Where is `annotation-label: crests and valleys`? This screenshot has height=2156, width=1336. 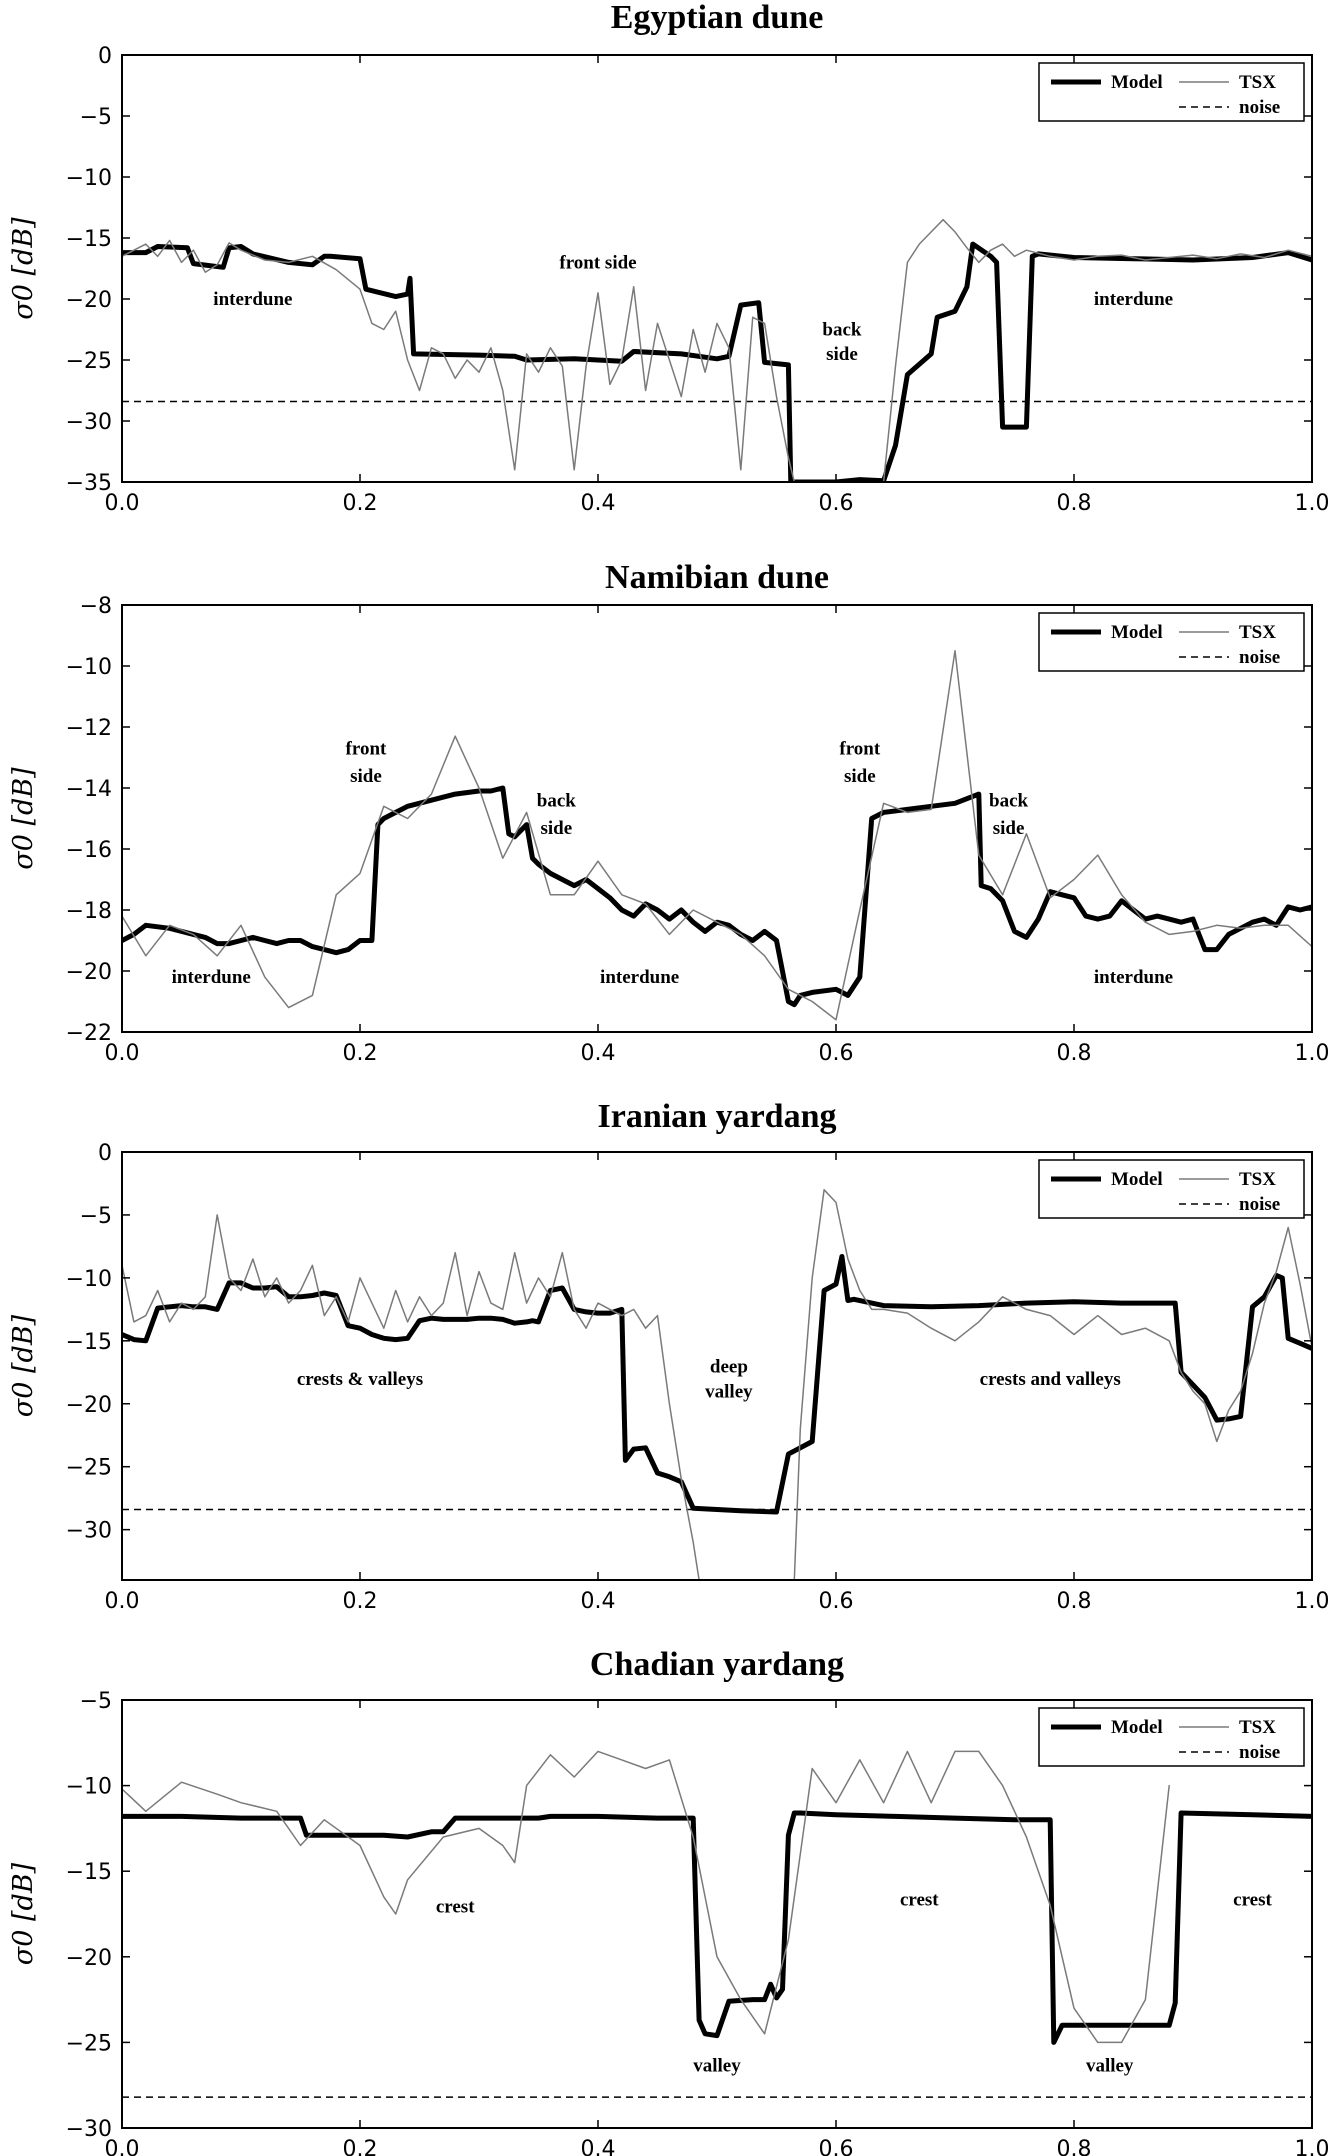
annotation-label: crests and valleys is located at coordinates (1050, 1379).